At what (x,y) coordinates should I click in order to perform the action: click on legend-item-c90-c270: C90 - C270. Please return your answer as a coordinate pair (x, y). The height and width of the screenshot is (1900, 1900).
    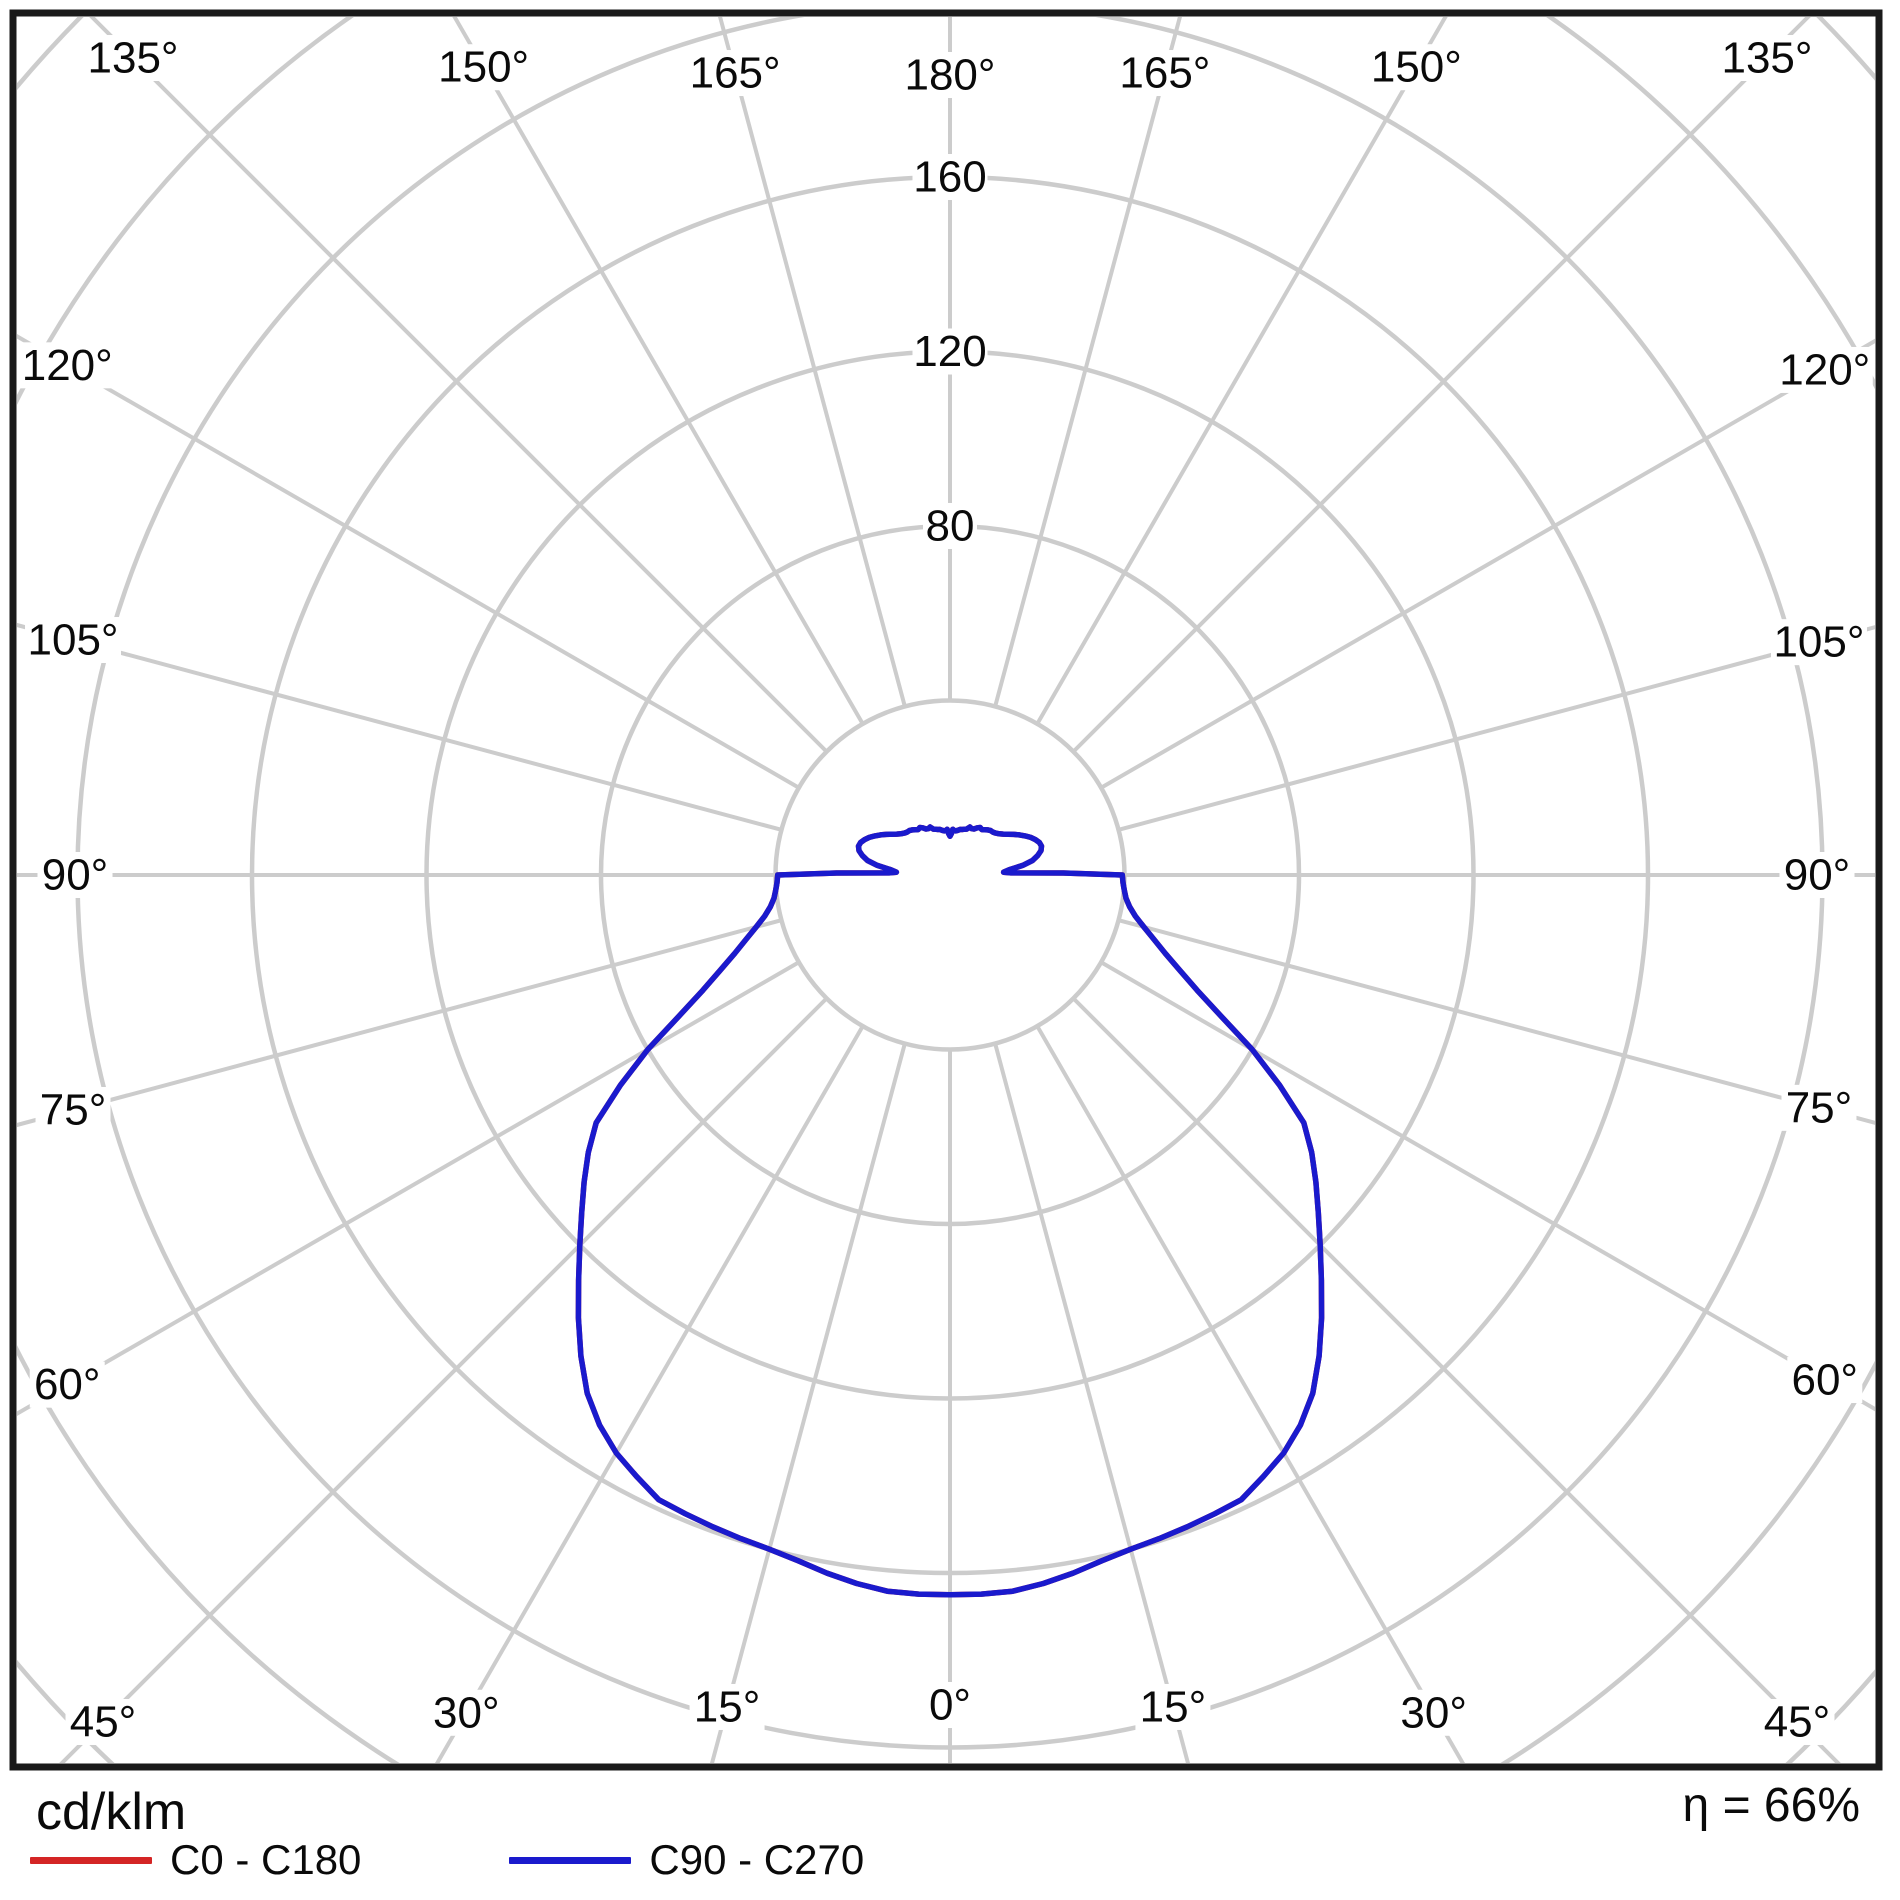
    Looking at the image, I should click on (686, 1860).